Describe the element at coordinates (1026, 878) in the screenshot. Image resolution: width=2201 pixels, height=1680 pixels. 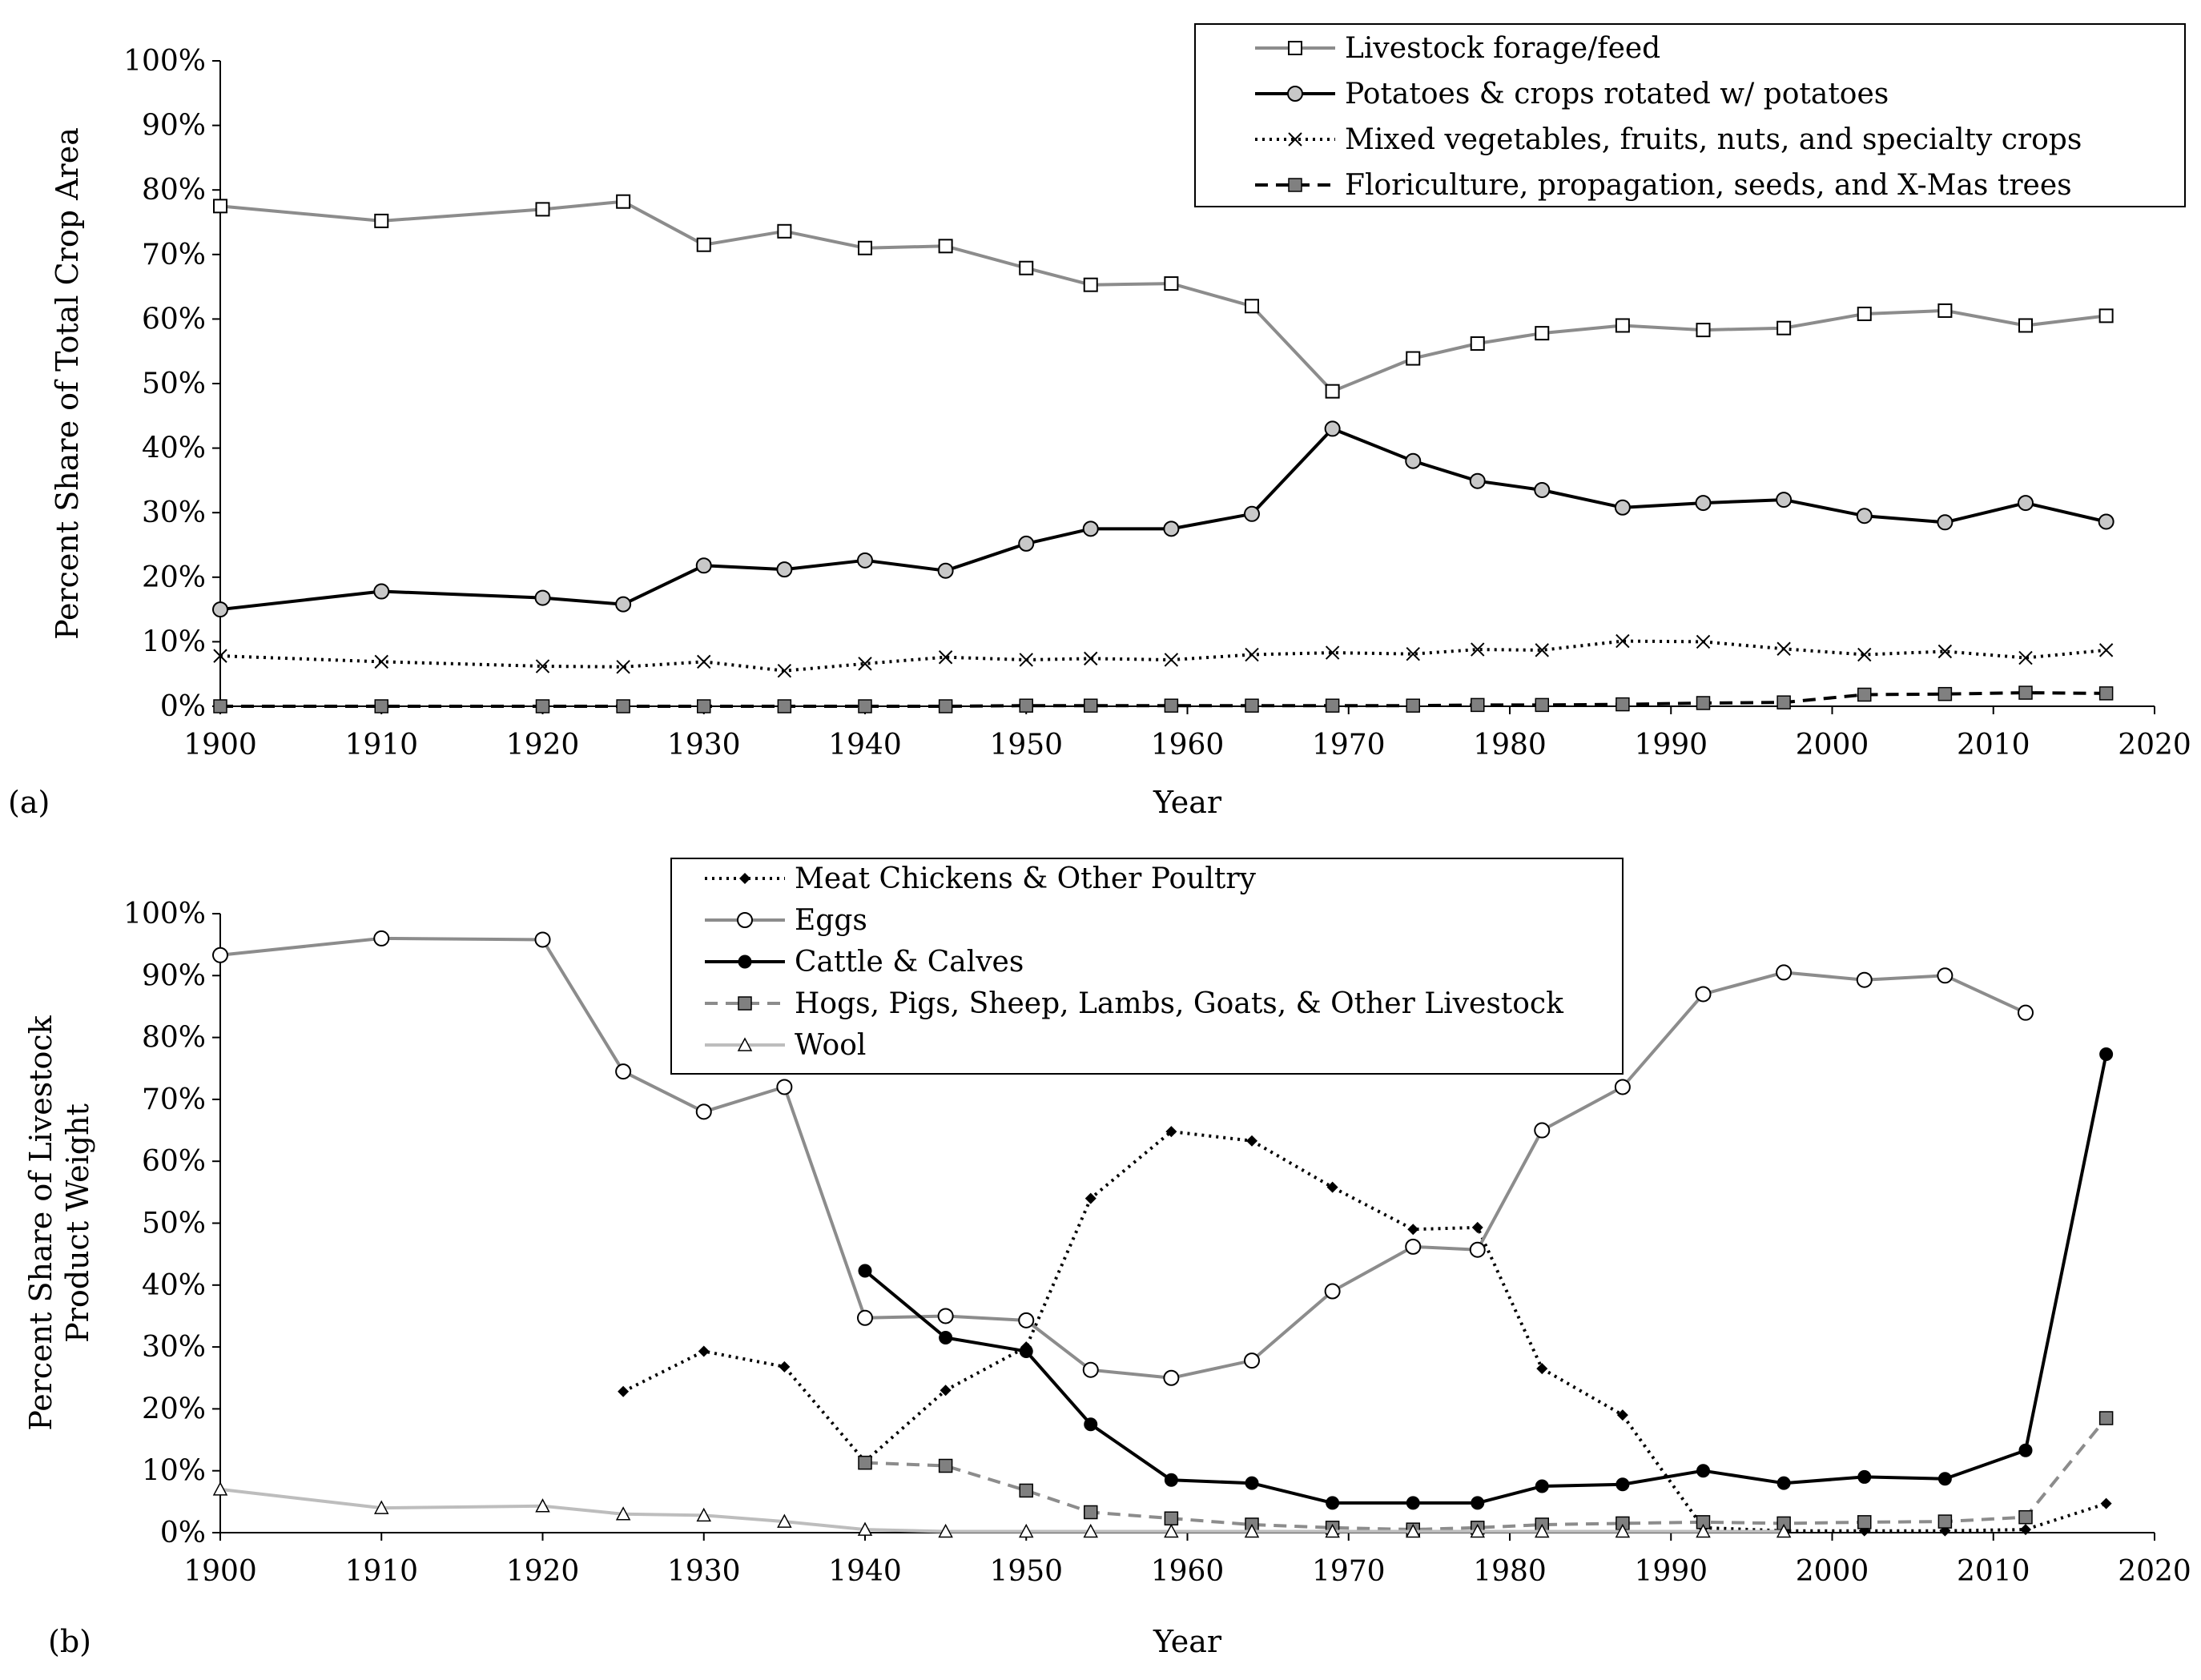
I see `legend-label: Meat Chickens & Other Poultry` at that location.